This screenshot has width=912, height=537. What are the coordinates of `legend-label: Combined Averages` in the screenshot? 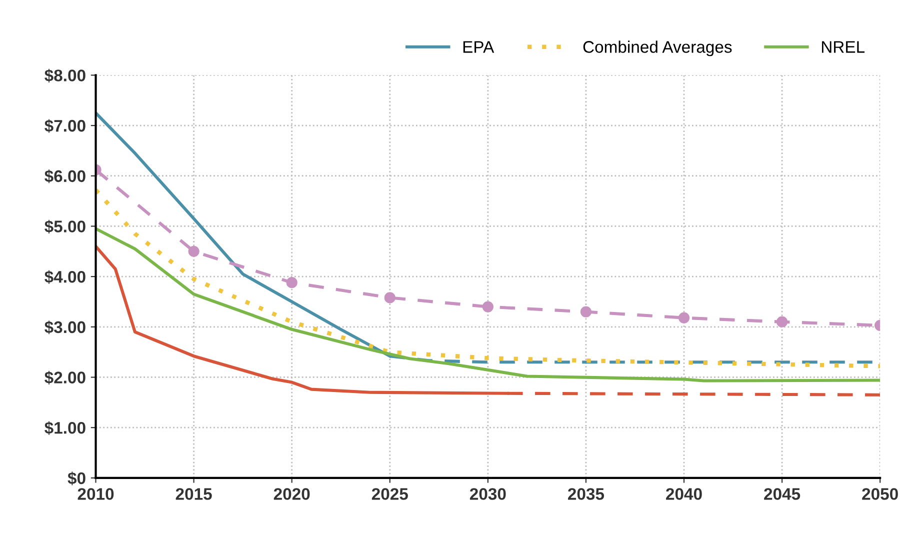 It's located at (657, 48).